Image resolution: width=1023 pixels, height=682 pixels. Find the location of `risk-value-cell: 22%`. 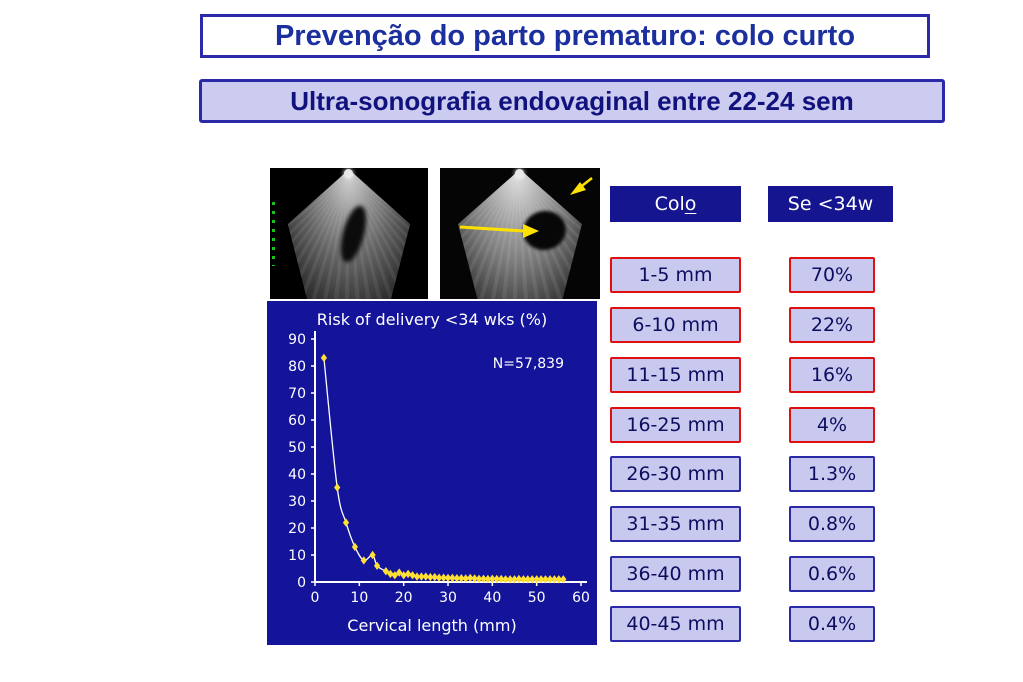

risk-value-cell: 22% is located at coordinates (832, 325).